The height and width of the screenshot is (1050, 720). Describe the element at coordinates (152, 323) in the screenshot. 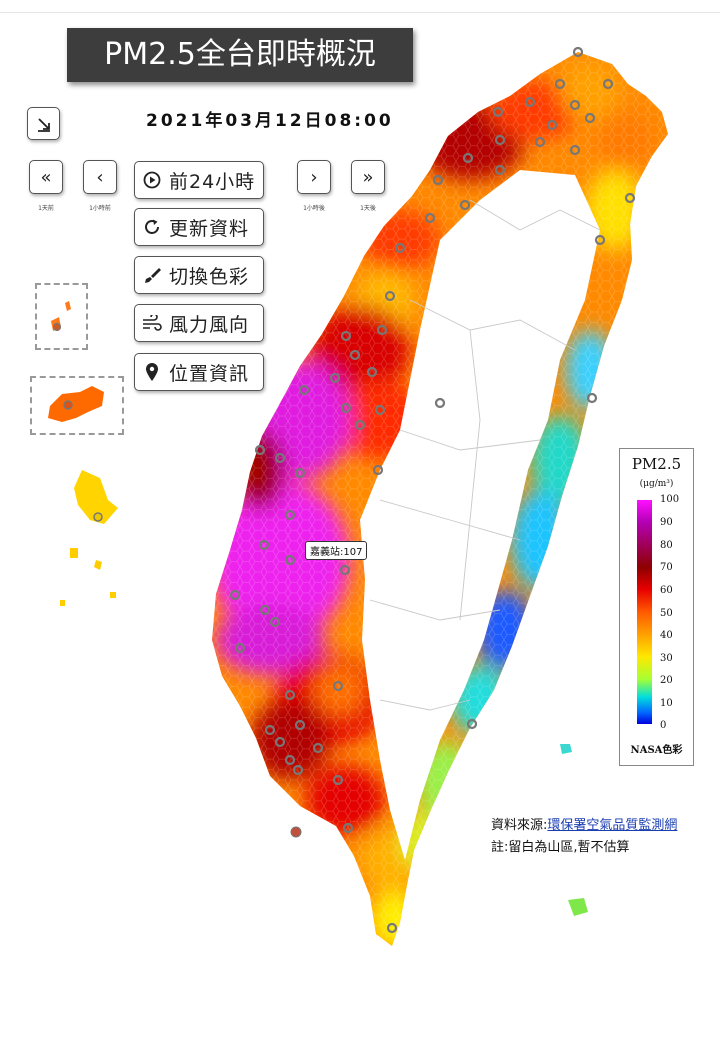

I see `wind-icon` at that location.